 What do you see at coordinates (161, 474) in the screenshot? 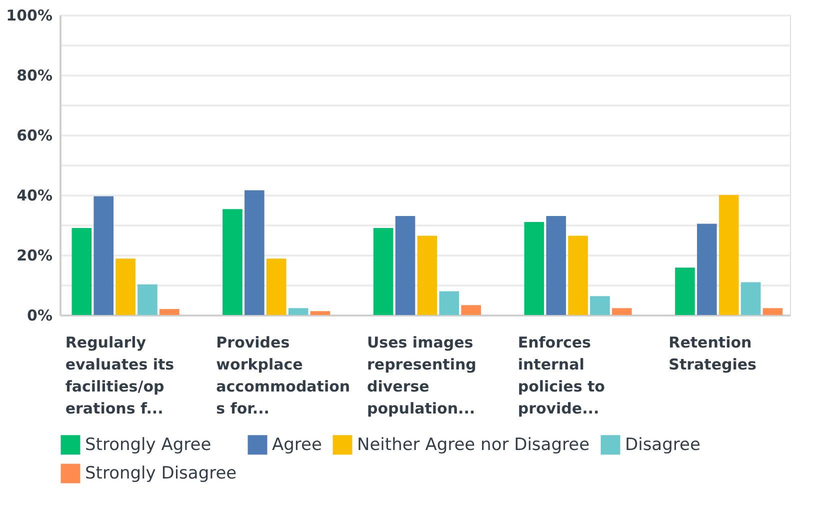
I see `legend-label: Strongly Disagree` at bounding box center [161, 474].